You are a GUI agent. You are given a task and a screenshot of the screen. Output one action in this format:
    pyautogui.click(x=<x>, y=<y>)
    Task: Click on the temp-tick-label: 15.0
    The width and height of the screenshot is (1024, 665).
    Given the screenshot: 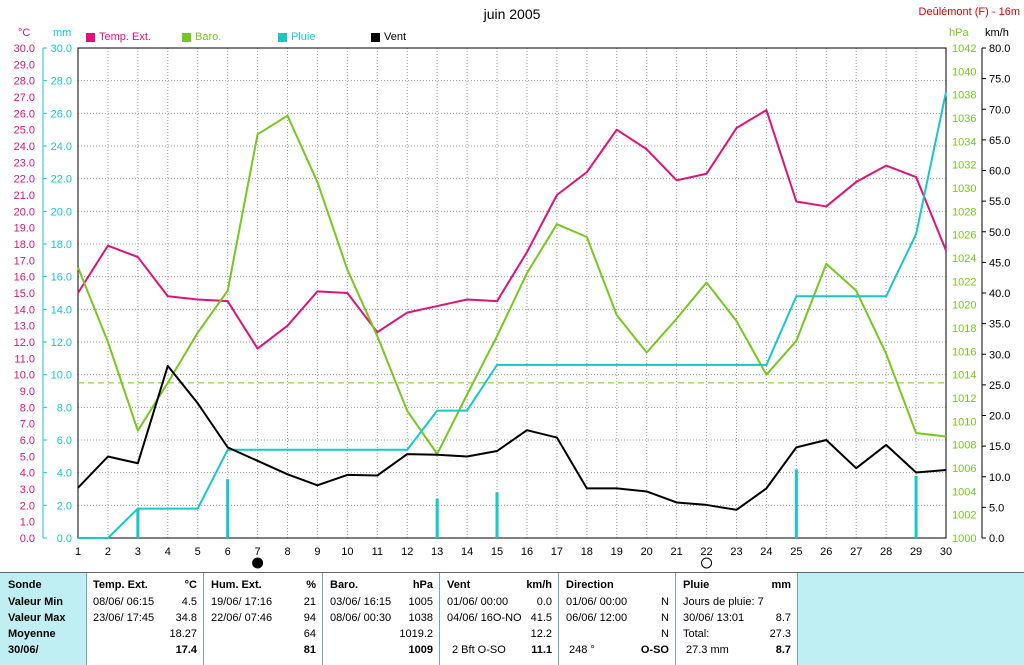 What is the action you would take?
    pyautogui.click(x=24, y=294)
    